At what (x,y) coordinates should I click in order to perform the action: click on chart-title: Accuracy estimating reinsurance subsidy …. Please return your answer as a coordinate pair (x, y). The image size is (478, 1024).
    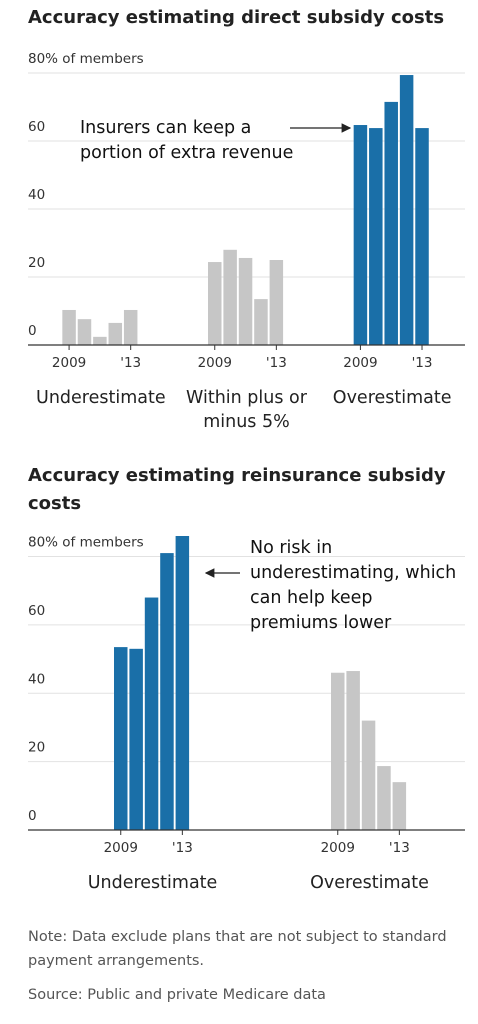
    Looking at the image, I should click on (237, 489).